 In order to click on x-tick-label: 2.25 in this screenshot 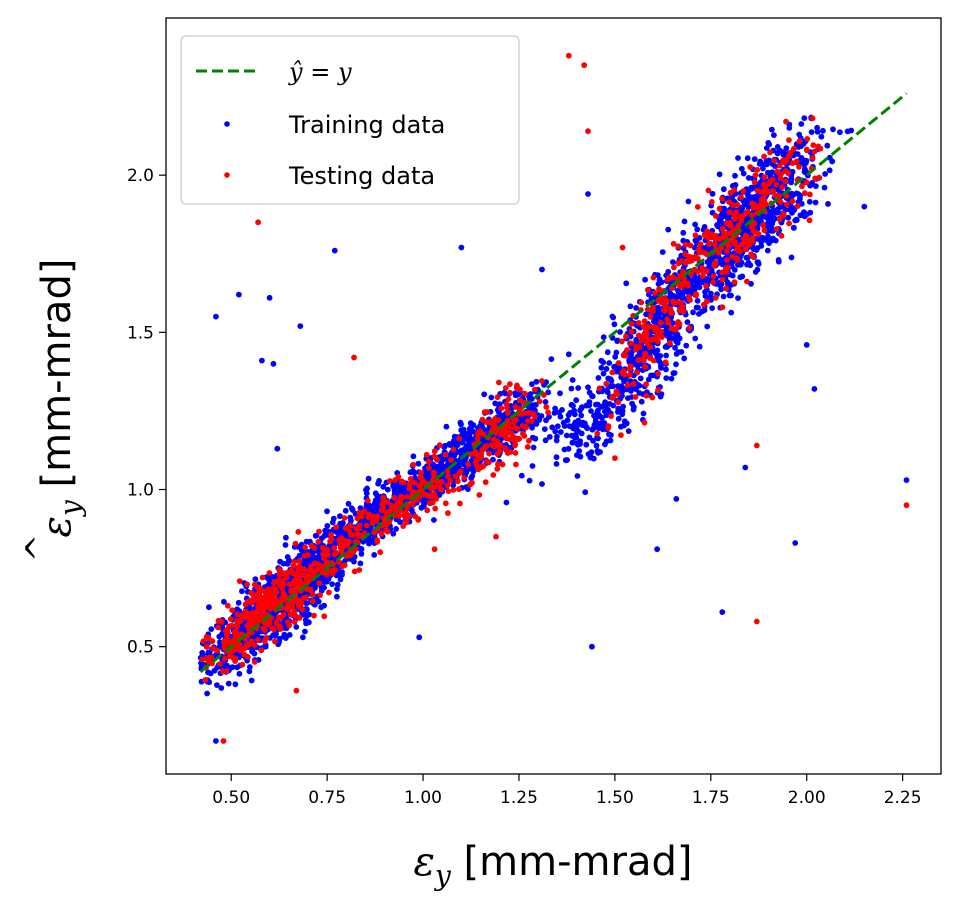, I will do `click(903, 798)`.